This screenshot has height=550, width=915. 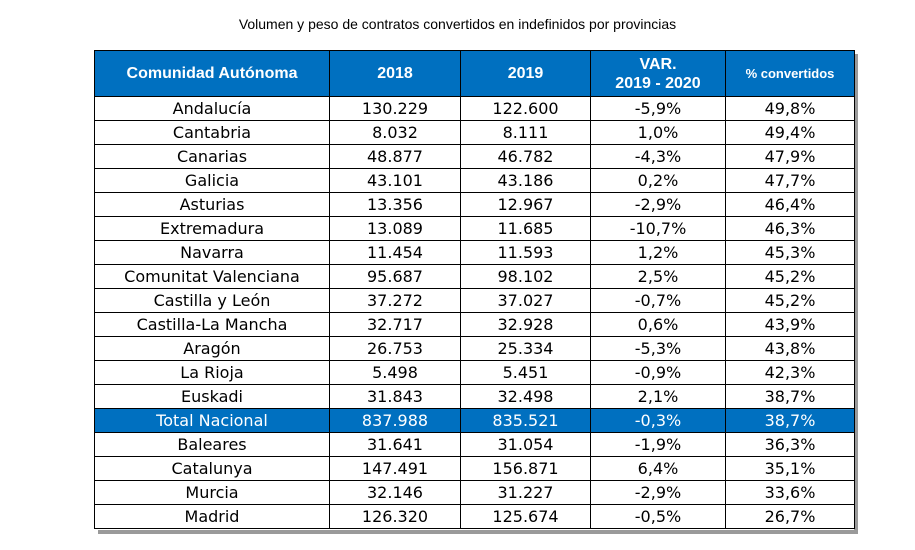 What do you see at coordinates (790, 252) in the screenshot?
I see `percent-converted-cell: 45,3%` at bounding box center [790, 252].